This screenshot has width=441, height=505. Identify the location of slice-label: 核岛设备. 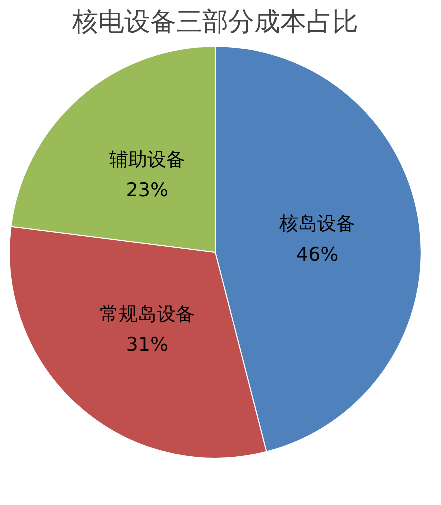
(317, 224).